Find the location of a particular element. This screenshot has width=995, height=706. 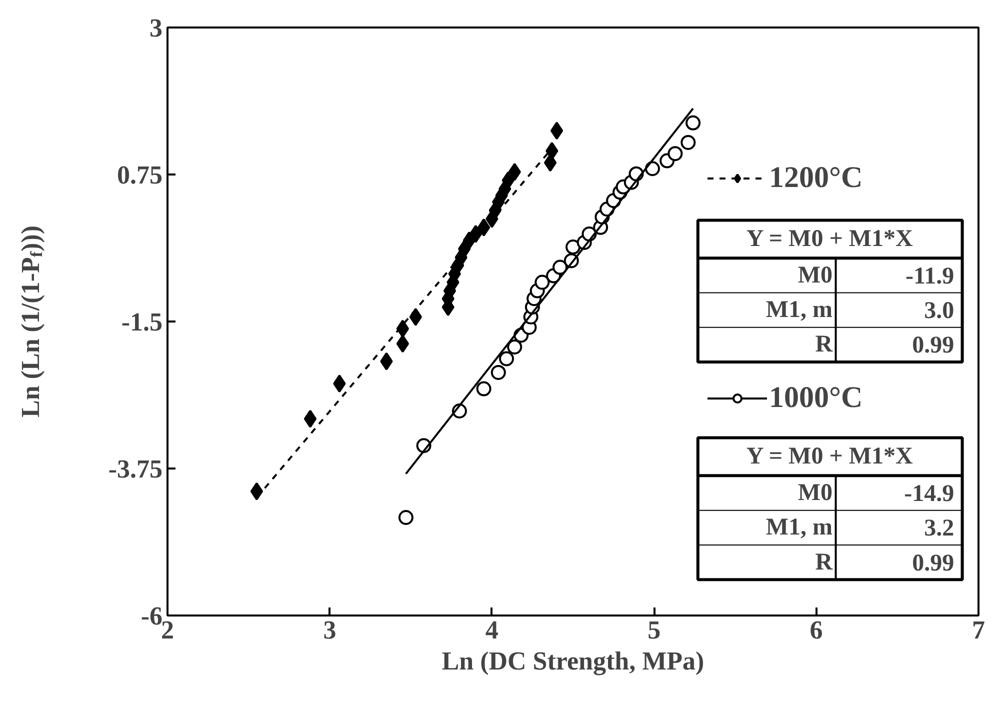

annotation: -14.9 is located at coordinates (929, 494).